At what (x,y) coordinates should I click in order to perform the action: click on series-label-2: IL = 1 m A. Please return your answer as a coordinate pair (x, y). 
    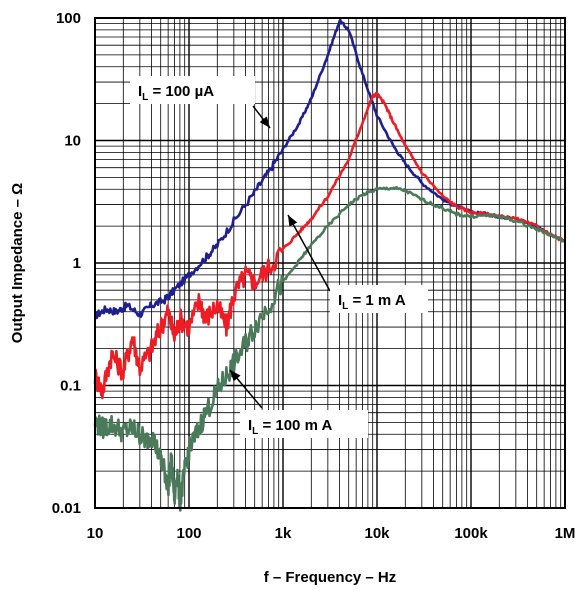
    Looking at the image, I should click on (358, 264).